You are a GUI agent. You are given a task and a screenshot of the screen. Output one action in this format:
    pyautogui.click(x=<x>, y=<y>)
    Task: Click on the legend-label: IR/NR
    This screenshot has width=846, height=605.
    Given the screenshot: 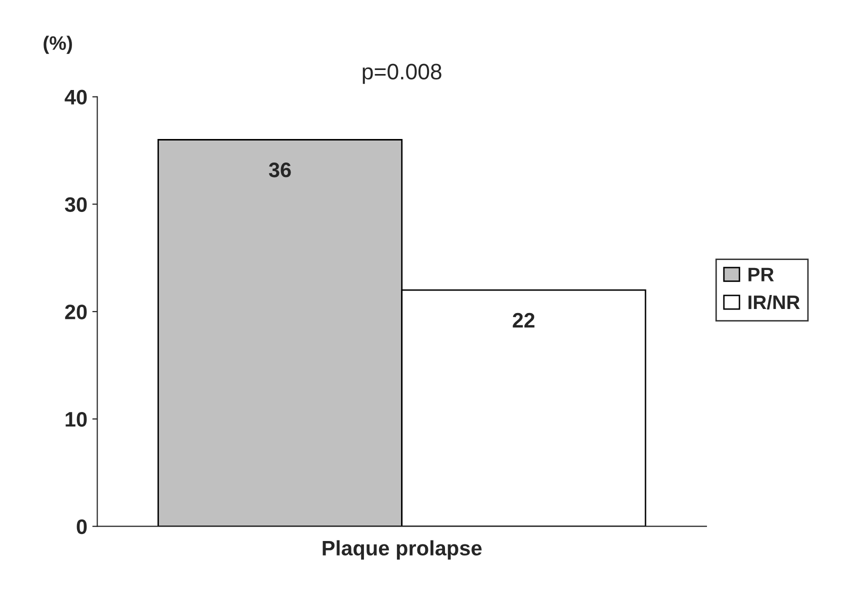 What is the action you would take?
    pyautogui.click(x=774, y=302)
    